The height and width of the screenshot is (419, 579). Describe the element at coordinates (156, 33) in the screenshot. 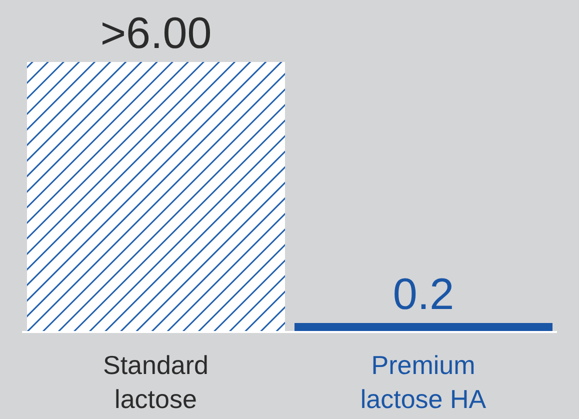

I see `data-label: >6.00` at that location.